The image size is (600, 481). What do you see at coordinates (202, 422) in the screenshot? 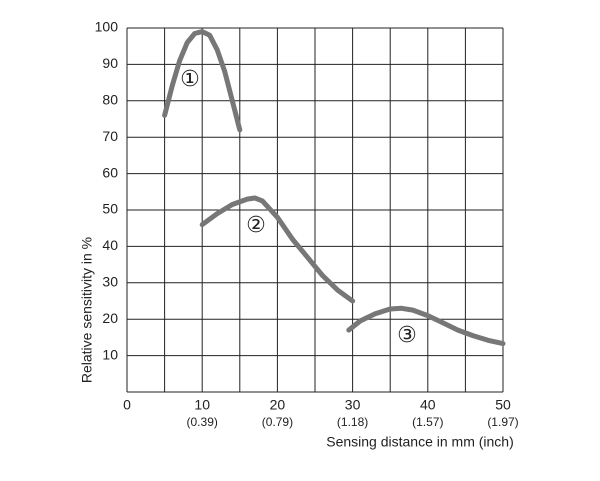
I see `x-tick-inch-label: (0.39)` at bounding box center [202, 422].